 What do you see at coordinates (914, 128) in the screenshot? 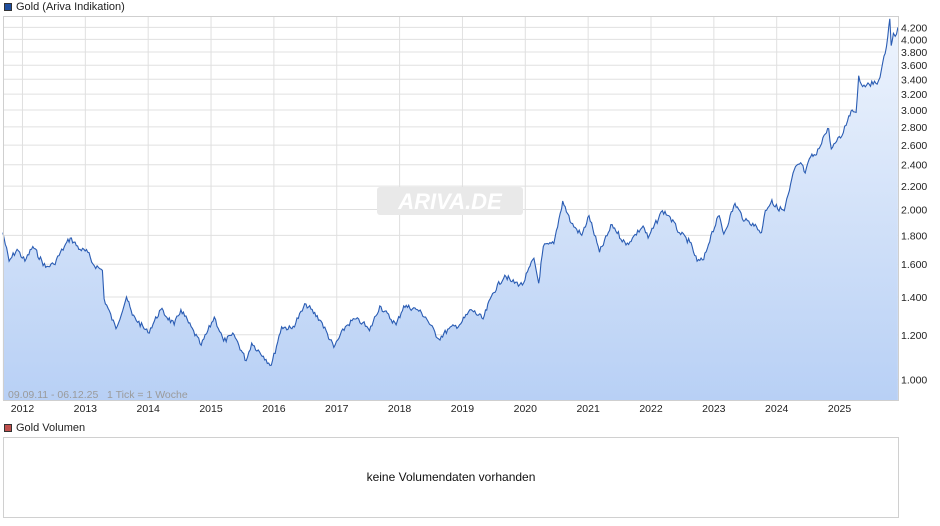
I see `y-tick-label: 2.800` at bounding box center [914, 128].